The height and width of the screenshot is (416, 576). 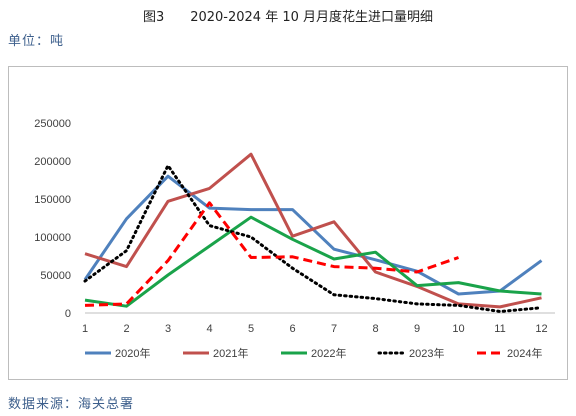 What do you see at coordinates (328, 353) in the screenshot?
I see `legend-label: 2022年` at bounding box center [328, 353].